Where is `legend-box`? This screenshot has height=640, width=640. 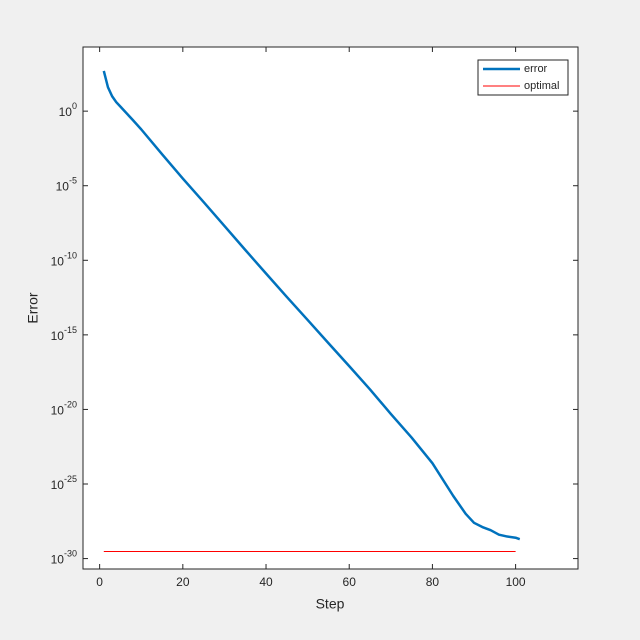
legend-box is located at coordinates (523, 77).